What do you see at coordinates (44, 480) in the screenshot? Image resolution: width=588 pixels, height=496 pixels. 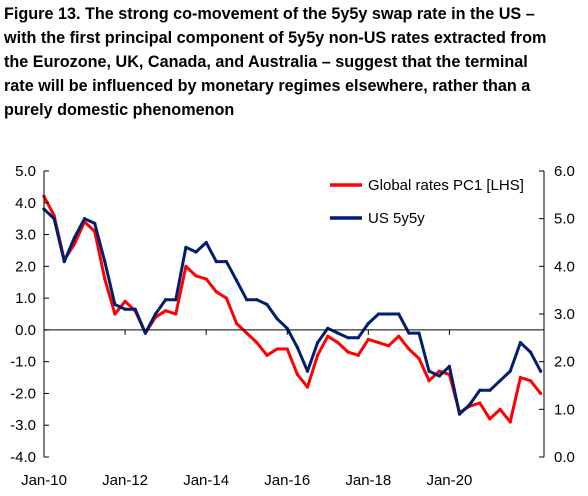 I see `x-tick-label: Jan-10` at bounding box center [44, 480].